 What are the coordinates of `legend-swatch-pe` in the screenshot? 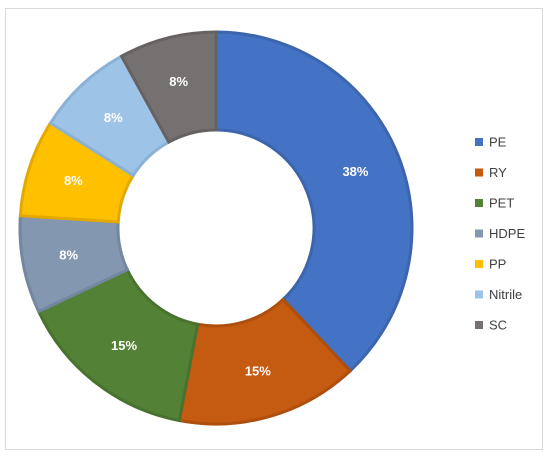 It's located at (479, 142).